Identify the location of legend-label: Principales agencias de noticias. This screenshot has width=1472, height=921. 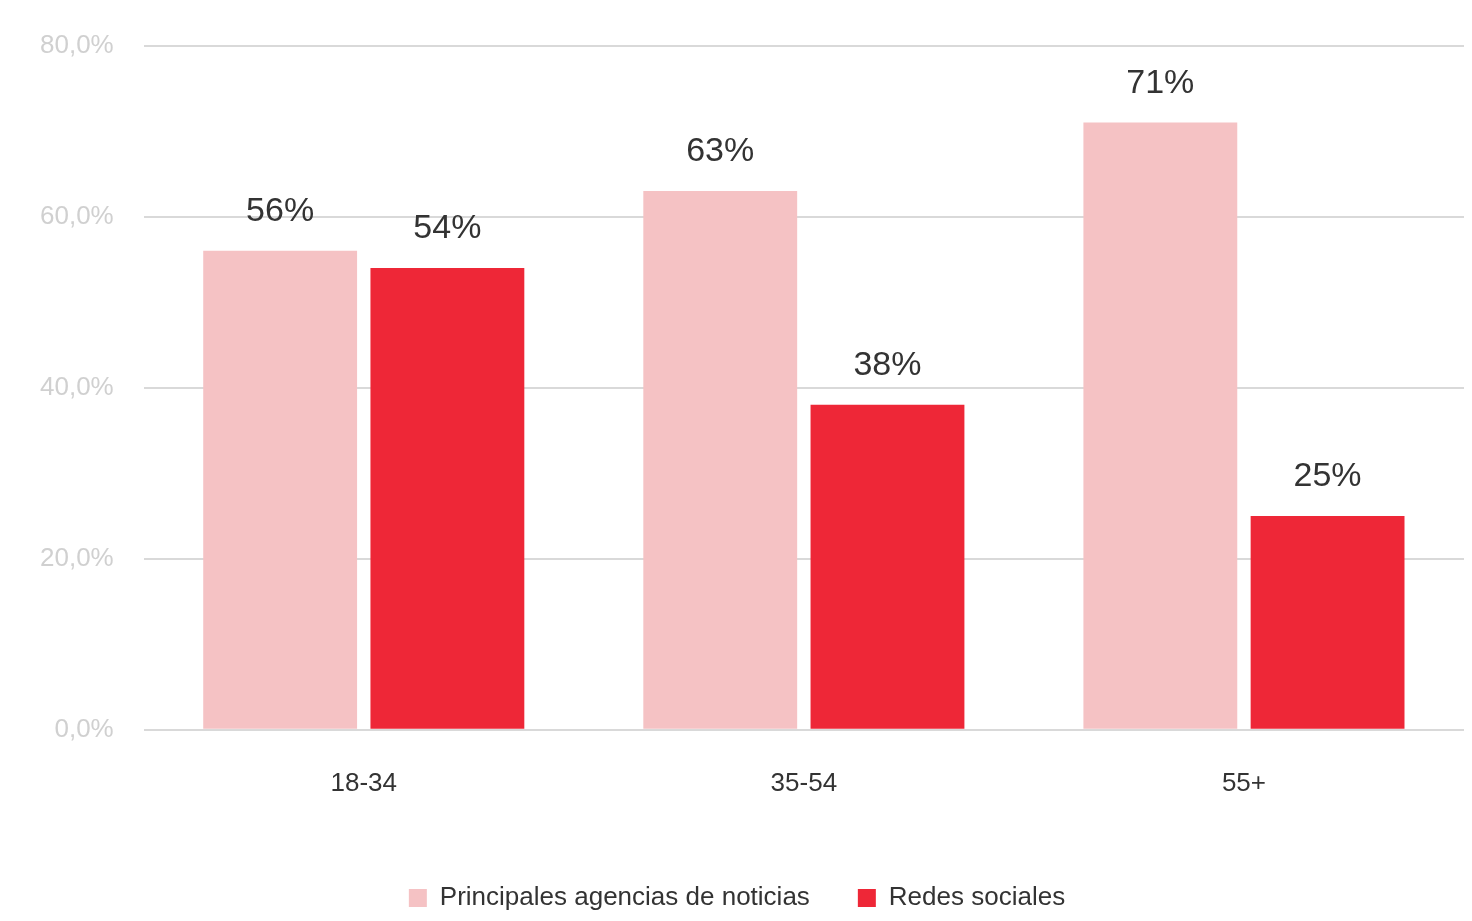
(624, 896).